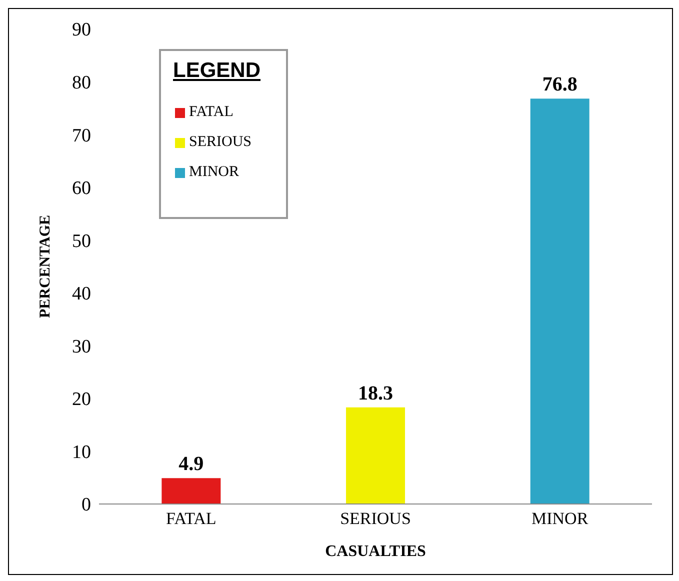 The height and width of the screenshot is (581, 679). I want to click on y-tick-label: 30, so click(81, 347).